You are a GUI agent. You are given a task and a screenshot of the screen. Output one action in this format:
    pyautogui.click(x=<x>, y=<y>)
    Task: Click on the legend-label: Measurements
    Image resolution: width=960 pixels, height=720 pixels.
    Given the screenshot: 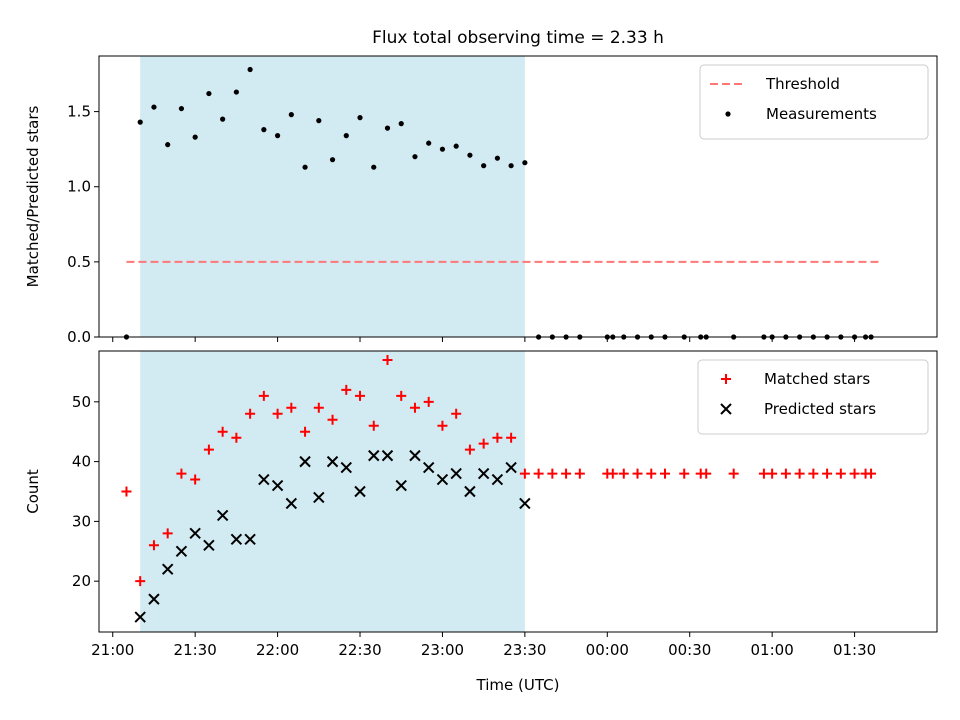 What is the action you would take?
    pyautogui.click(x=821, y=114)
    